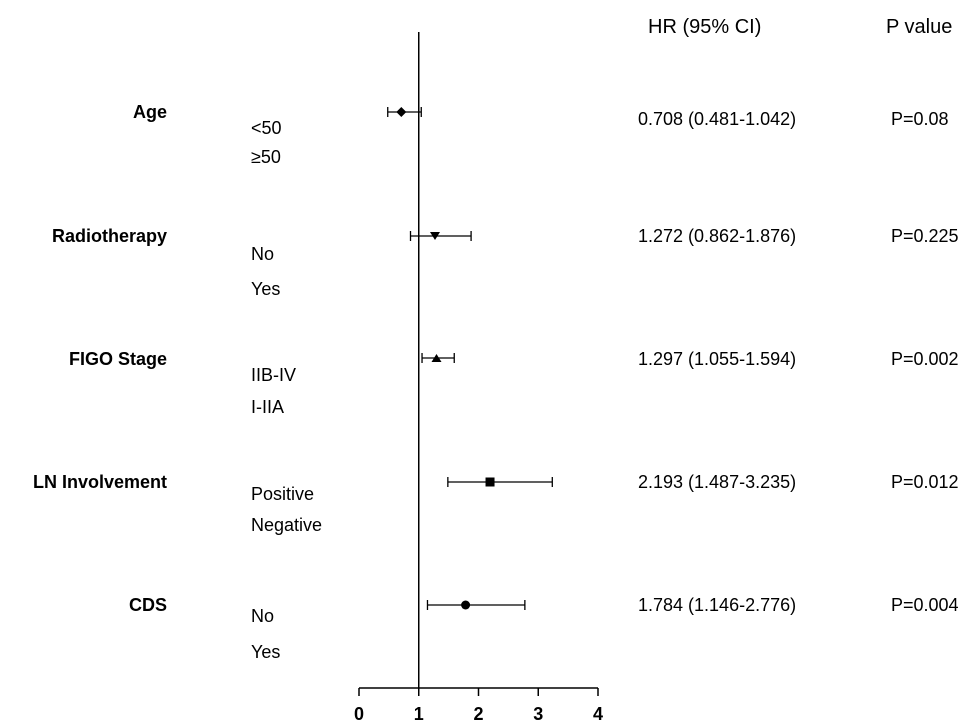  What do you see at coordinates (717, 605) in the screenshot?
I see `row-hr-cds: 1.784 (1.146-2.776)` at bounding box center [717, 605].